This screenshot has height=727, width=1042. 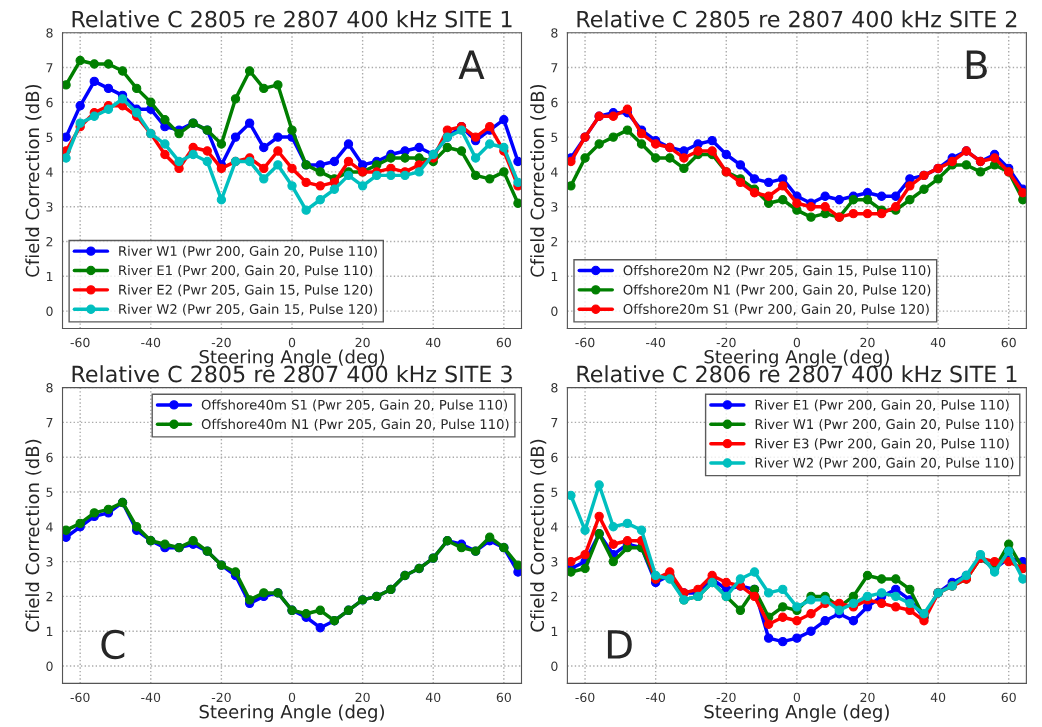 What do you see at coordinates (471, 64) in the screenshot?
I see `annotation: A` at bounding box center [471, 64].